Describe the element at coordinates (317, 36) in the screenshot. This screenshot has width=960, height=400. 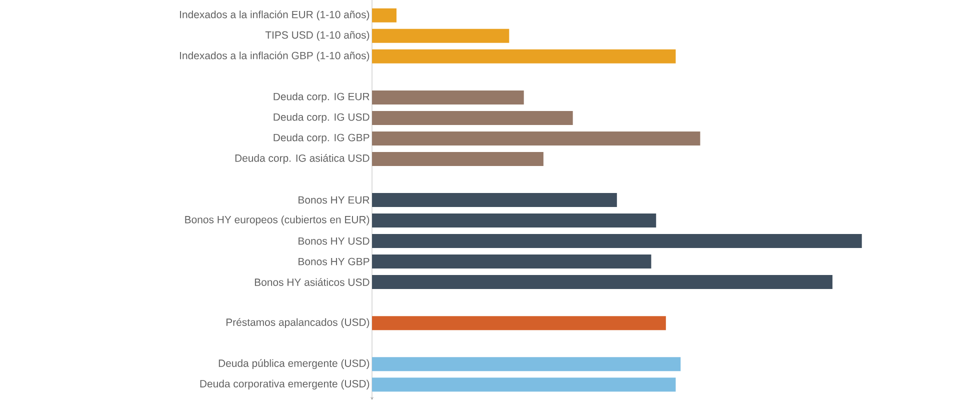
I see `y-tick-label: TIPS USD (1-10 años)` at that location.